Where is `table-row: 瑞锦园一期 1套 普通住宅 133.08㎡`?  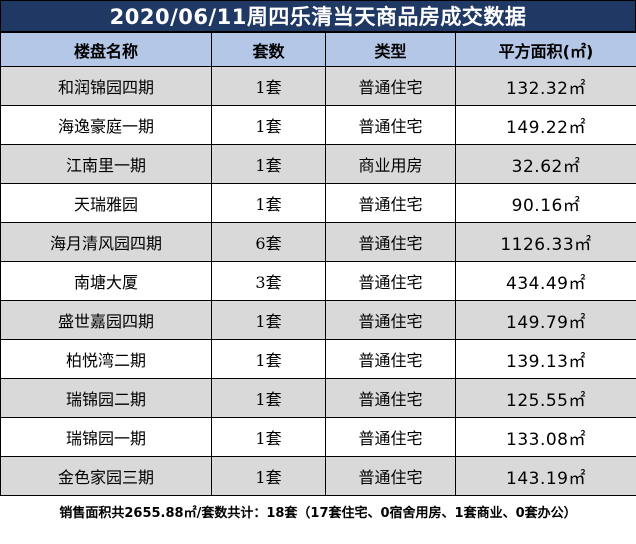 table-row: 瑞锦园一期 1套 普通住宅 133.08㎡ is located at coordinates (318, 437).